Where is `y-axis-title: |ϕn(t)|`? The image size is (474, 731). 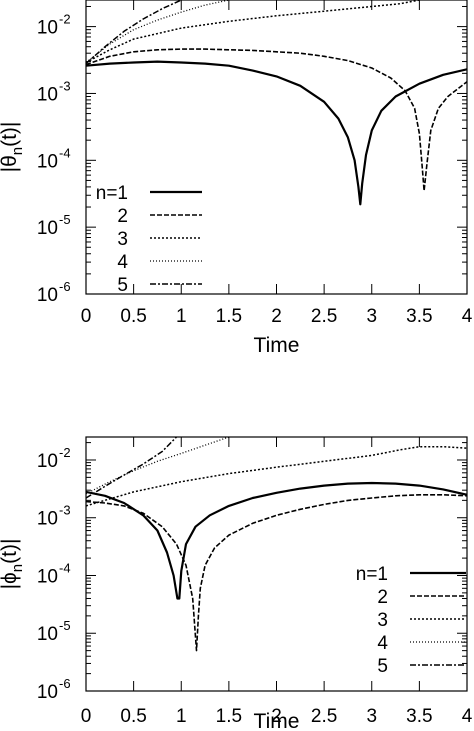 y-axis-title: |ϕn(t)| is located at coordinates (13, 564).